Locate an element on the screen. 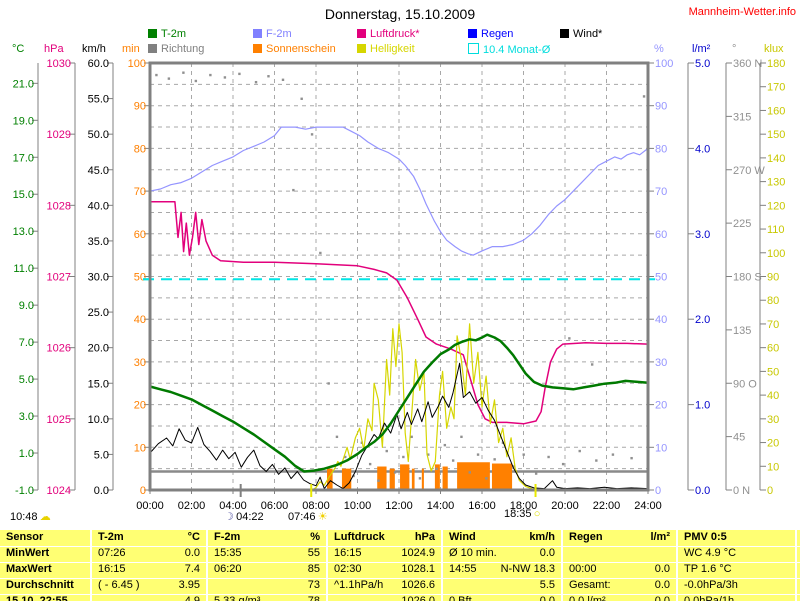 The image size is (800, 601). legend-label: Luftdruck* is located at coordinates (395, 34).